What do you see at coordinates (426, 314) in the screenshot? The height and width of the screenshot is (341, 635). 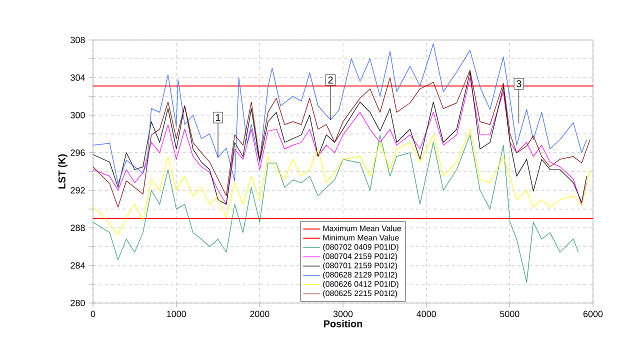 I see `x-tick-label: 4000` at bounding box center [426, 314].